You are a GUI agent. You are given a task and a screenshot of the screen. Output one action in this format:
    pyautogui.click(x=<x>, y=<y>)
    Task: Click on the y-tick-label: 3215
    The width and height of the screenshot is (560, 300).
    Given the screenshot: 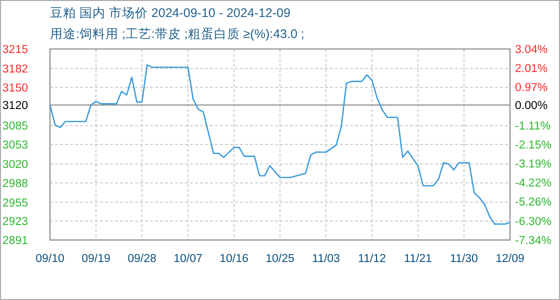 What is the action you would take?
    pyautogui.click(x=15, y=50)
    